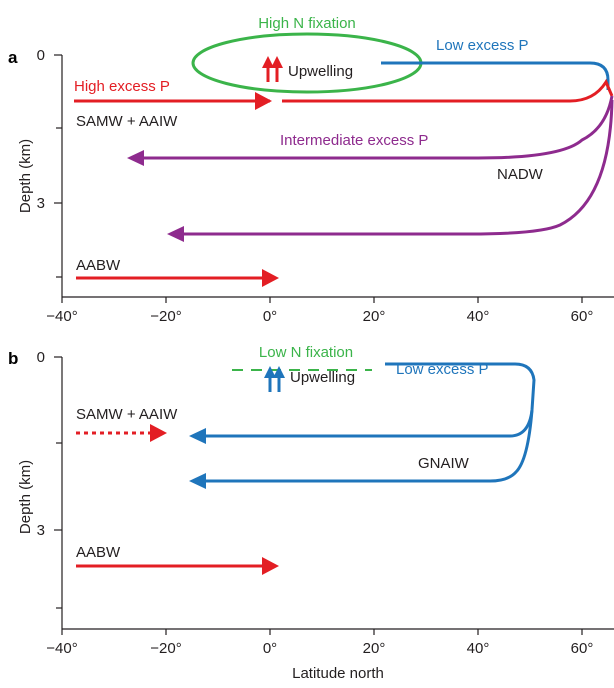 The image size is (614, 688). I want to click on panel-b-gnaiw-lower-arrowhead, so click(197, 481).